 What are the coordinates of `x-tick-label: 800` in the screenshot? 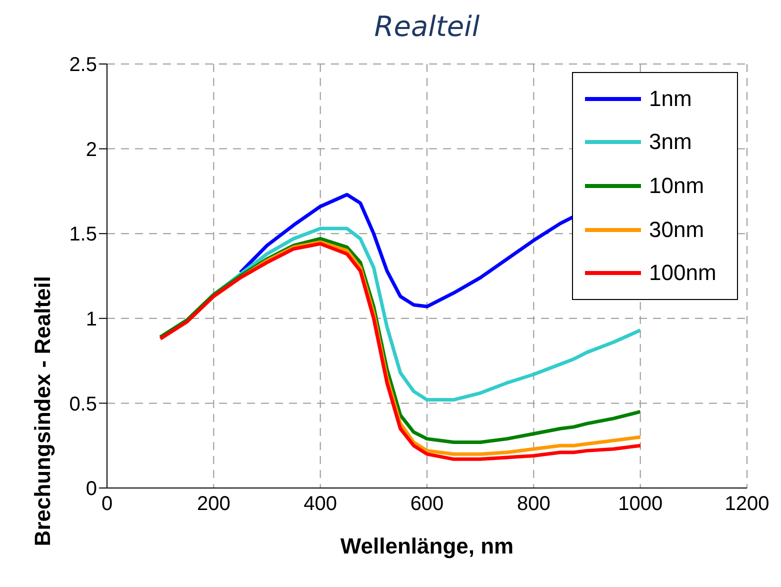 It's located at (533, 504).